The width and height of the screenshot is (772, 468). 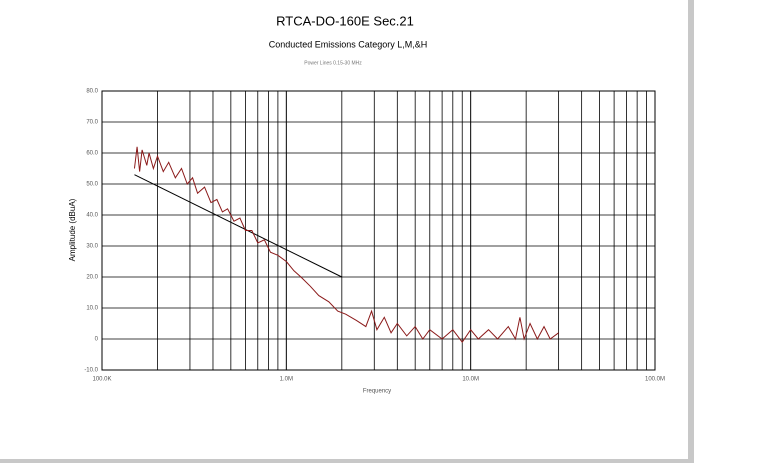 What do you see at coordinates (92, 92) in the screenshot?
I see `y-tick-label: 80.0` at bounding box center [92, 92].